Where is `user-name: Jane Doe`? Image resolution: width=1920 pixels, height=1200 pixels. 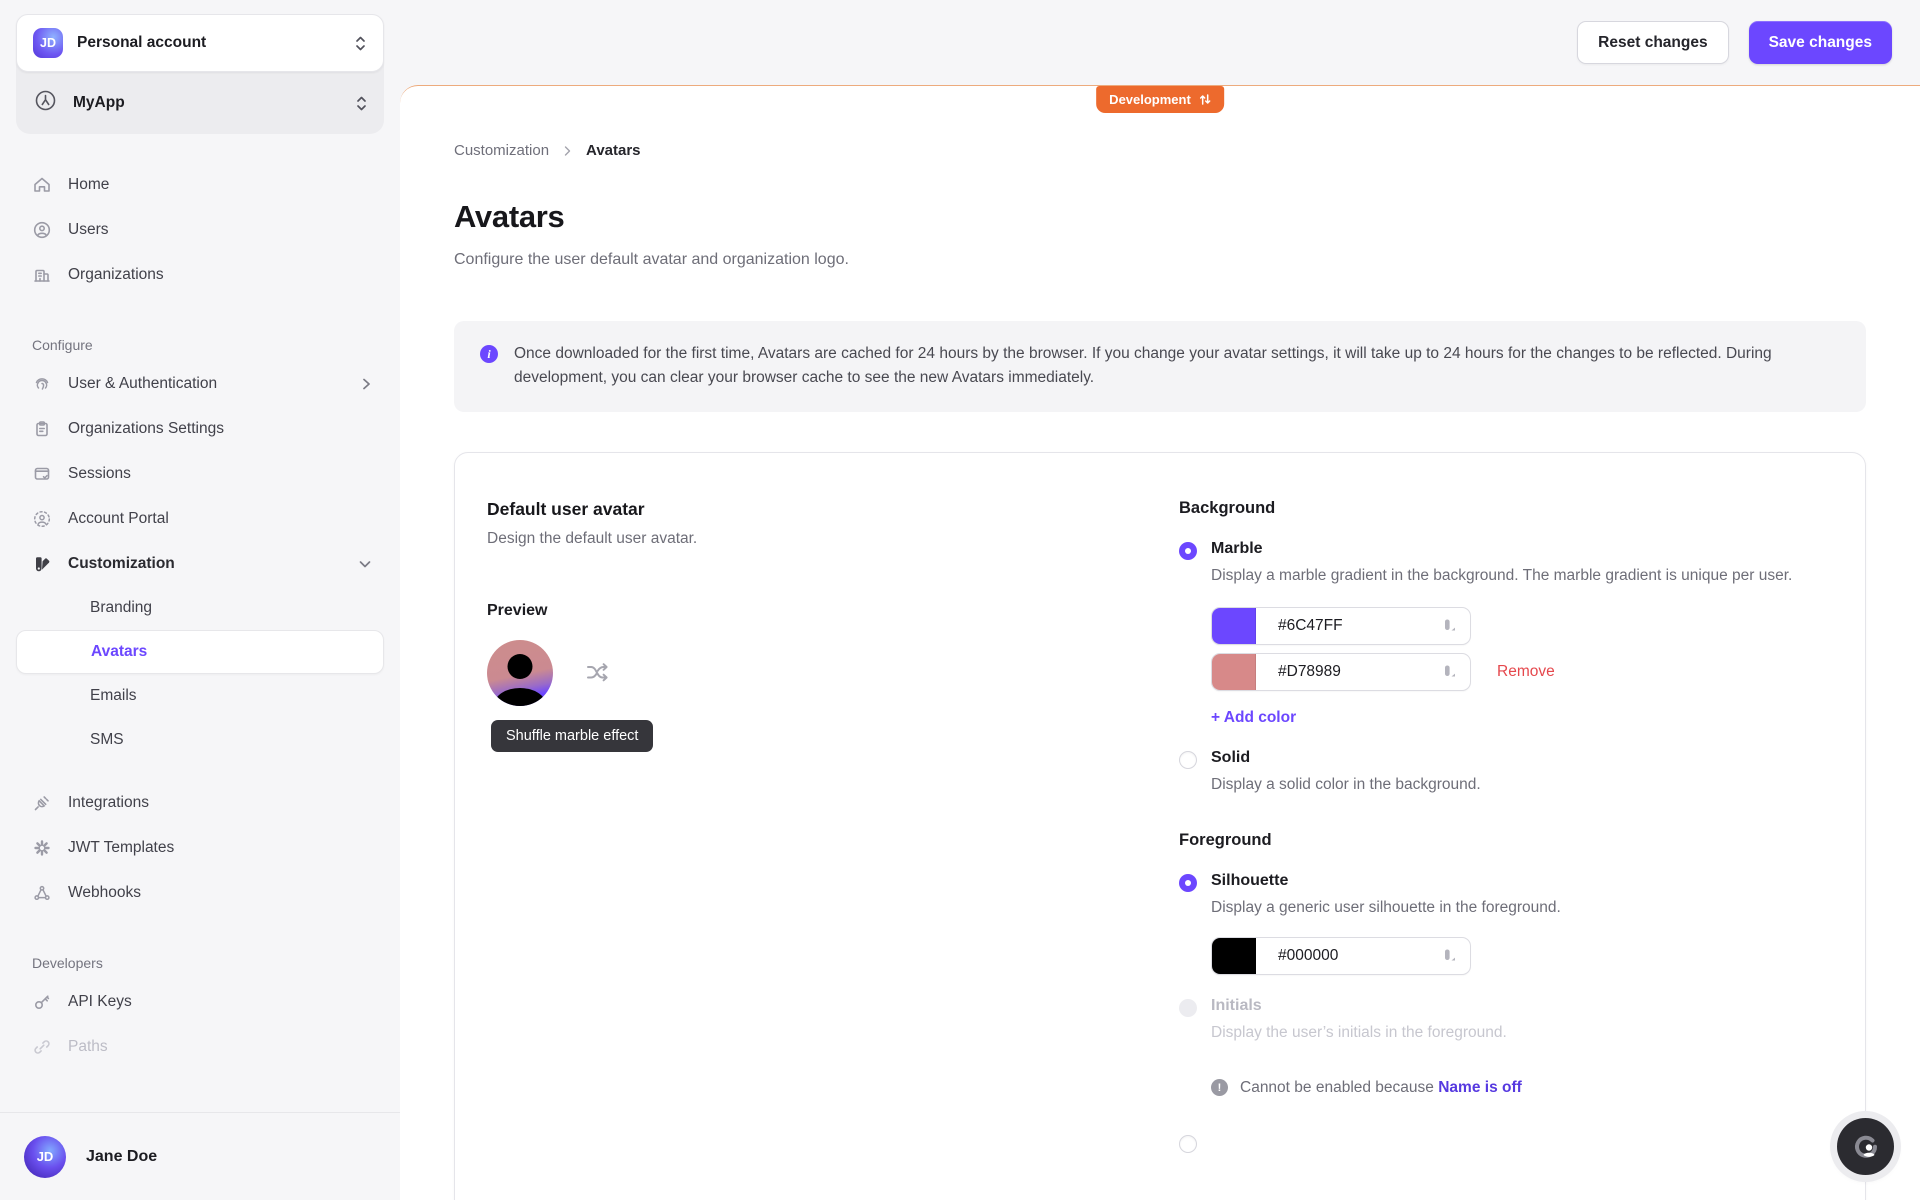 user-name: Jane Doe is located at coordinates (122, 1156).